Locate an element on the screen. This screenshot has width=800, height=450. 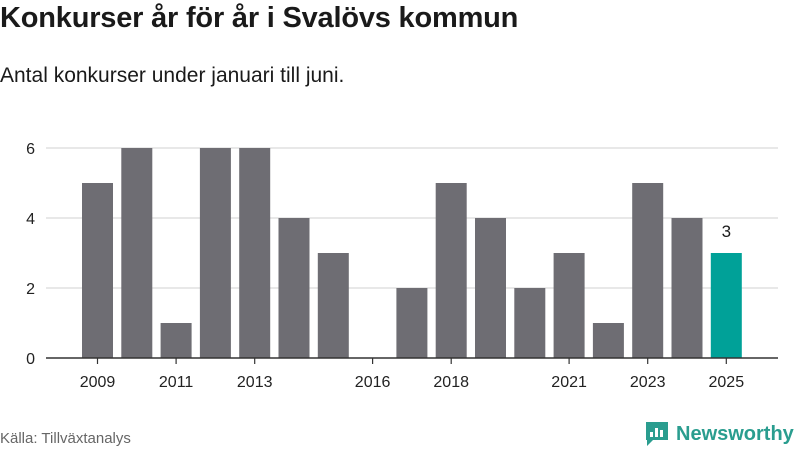
bar-2020 is located at coordinates (530, 323).